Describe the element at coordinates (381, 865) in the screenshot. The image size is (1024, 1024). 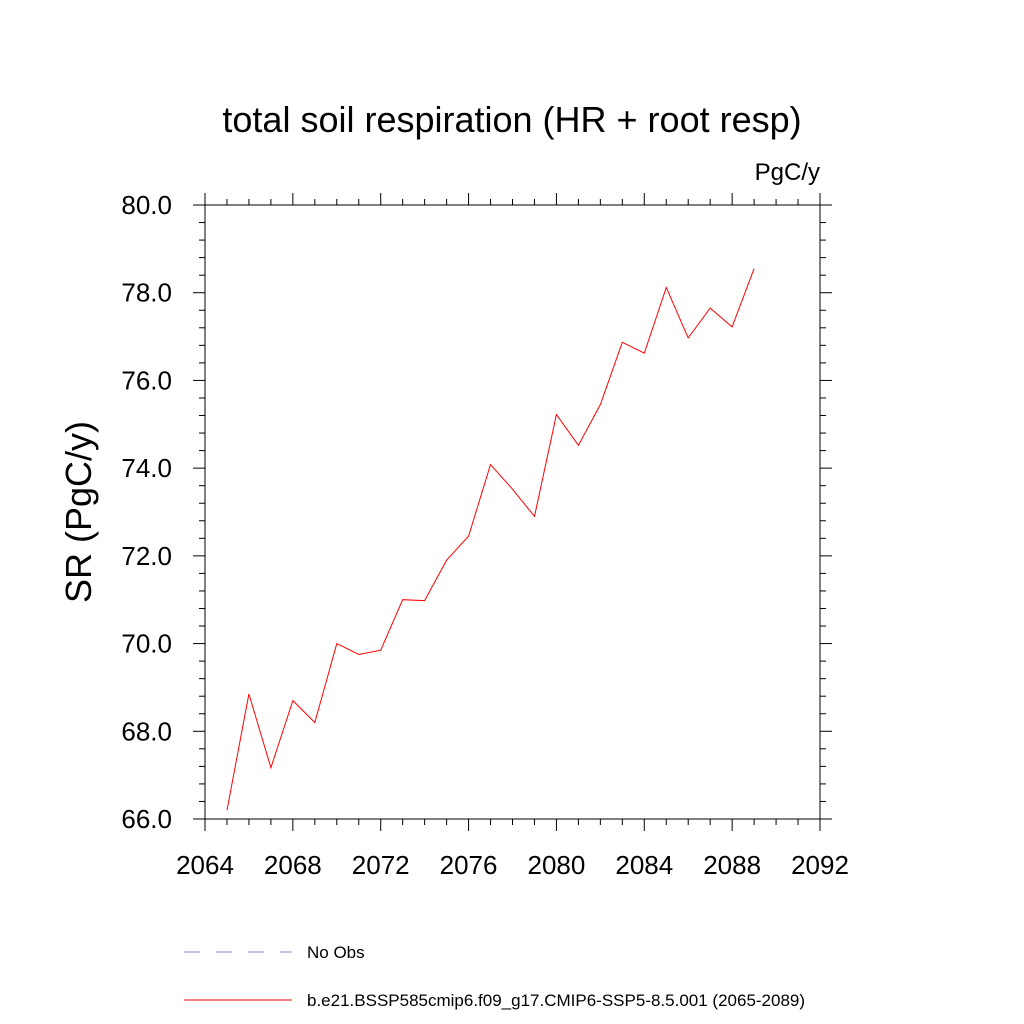
I see `x-tick-label: 2072` at that location.